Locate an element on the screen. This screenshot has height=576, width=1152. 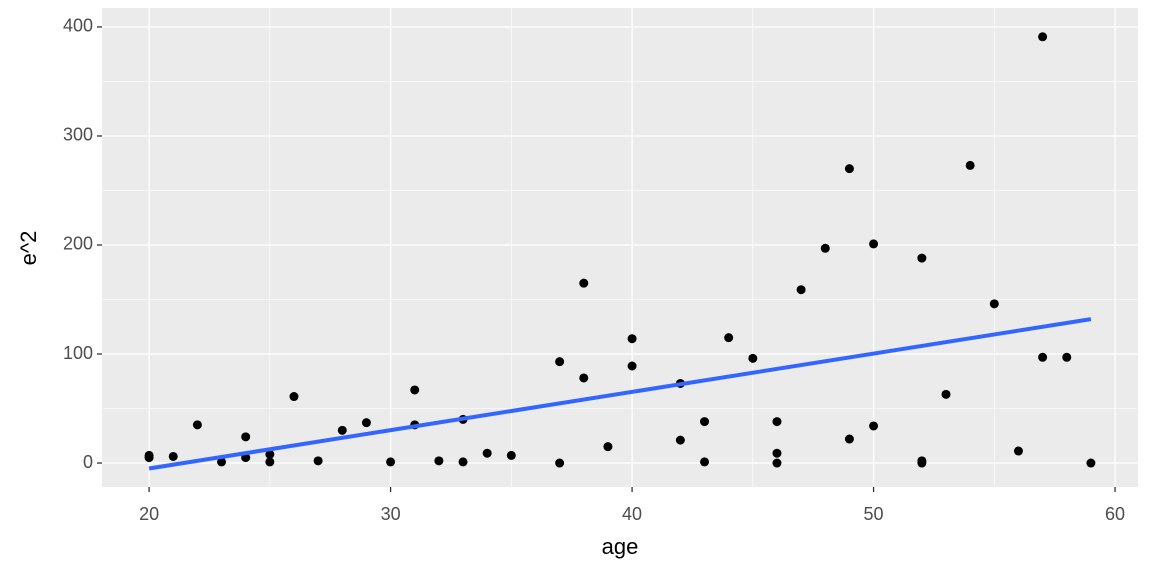
x-tick-label: 20 is located at coordinates (149, 514).